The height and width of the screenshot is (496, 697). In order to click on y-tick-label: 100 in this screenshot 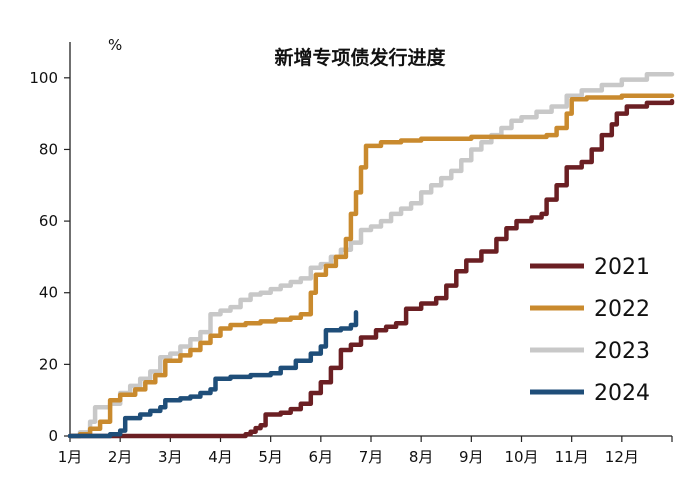, I will do `click(43, 78)`.